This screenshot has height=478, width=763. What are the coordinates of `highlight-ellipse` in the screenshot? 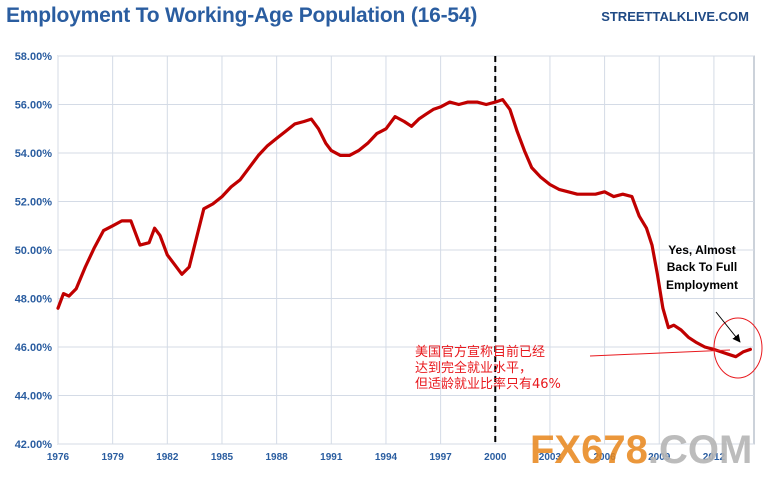 It's located at (738, 348).